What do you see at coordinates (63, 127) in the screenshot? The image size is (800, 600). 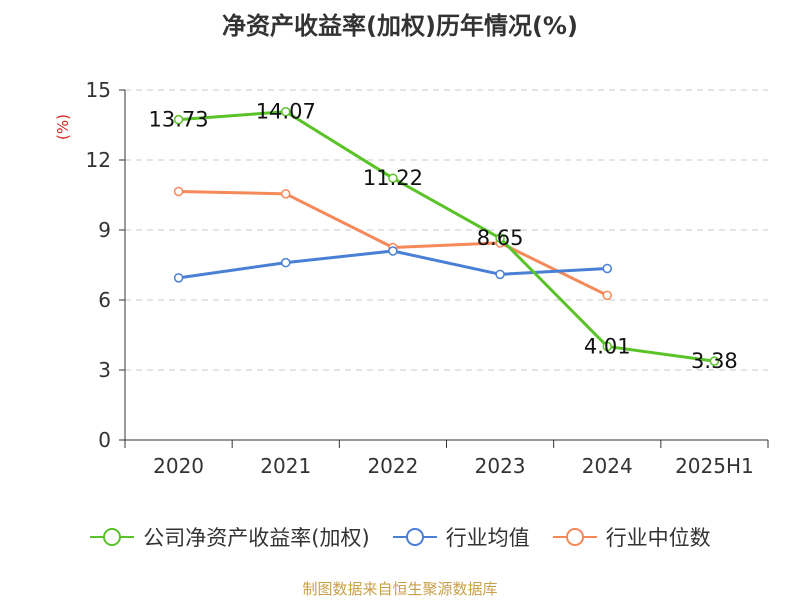 I see `y-axis-label: (%)` at bounding box center [63, 127].